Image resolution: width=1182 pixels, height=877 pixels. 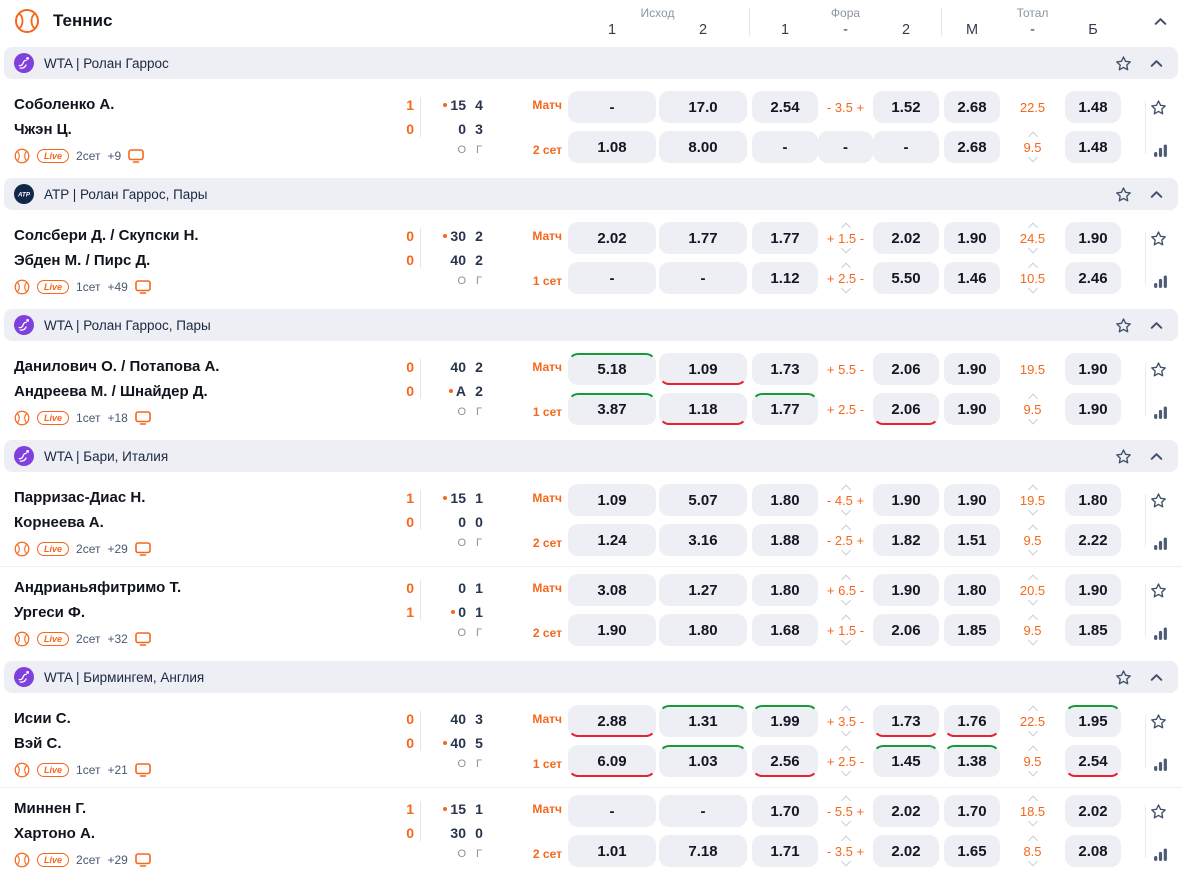 What do you see at coordinates (1093, 278) in the screenshot?
I see `odds-button: 2.46` at bounding box center [1093, 278].